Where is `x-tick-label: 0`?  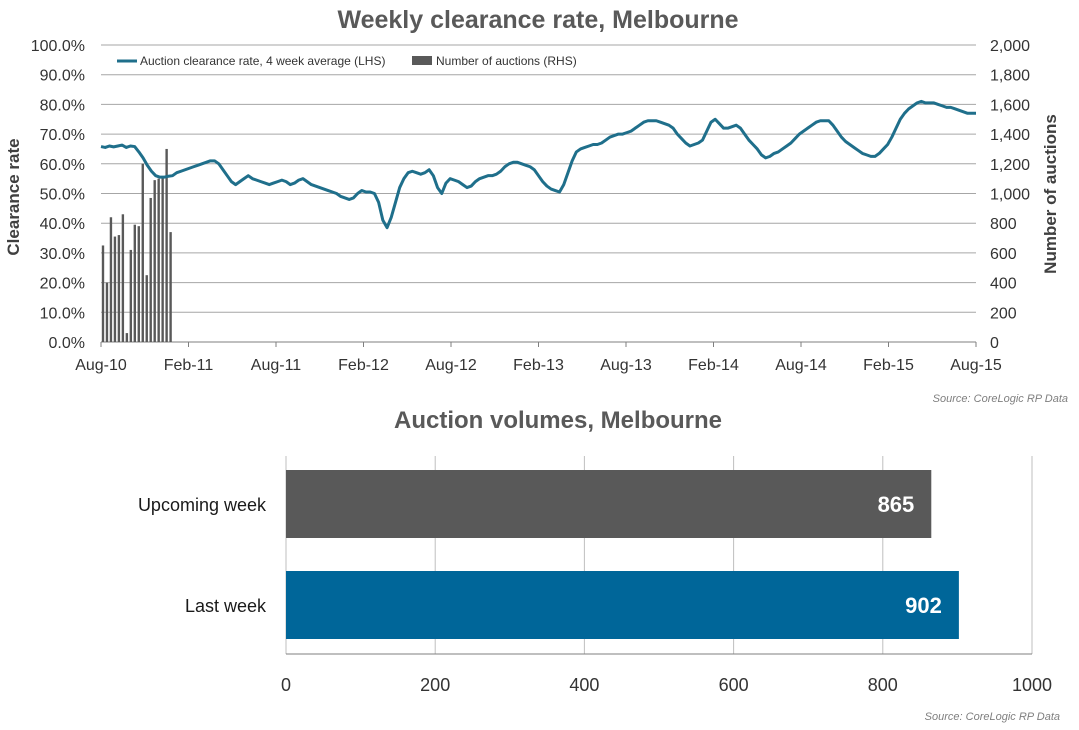 x-tick-label: 0 is located at coordinates (286, 685).